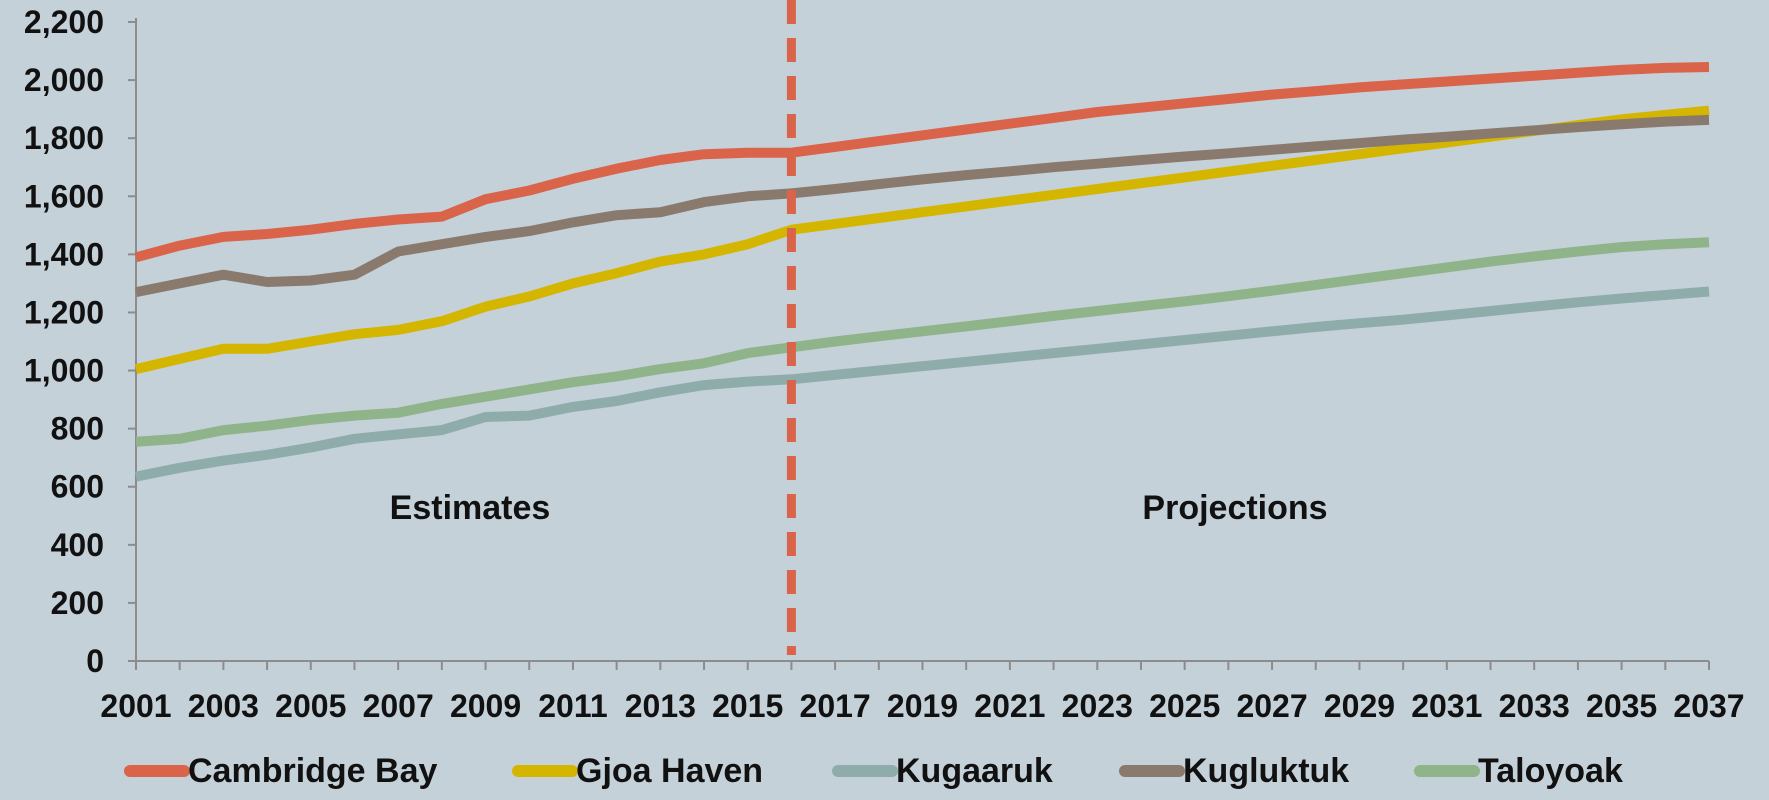 This screenshot has width=1769, height=800. Describe the element at coordinates (64, 138) in the screenshot. I see `y-tick-label: 1,800` at that location.